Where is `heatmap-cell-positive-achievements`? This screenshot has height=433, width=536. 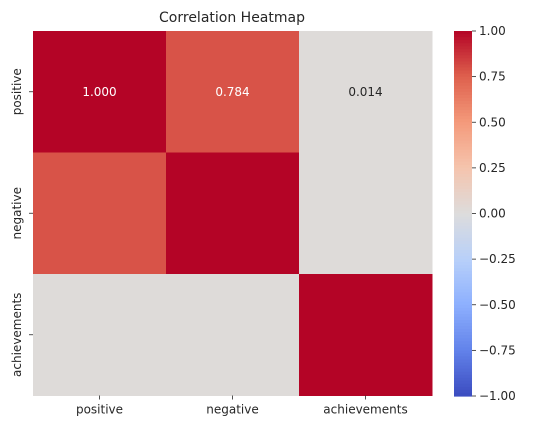
heatmap-cell-positive-achievements is located at coordinates (366, 92).